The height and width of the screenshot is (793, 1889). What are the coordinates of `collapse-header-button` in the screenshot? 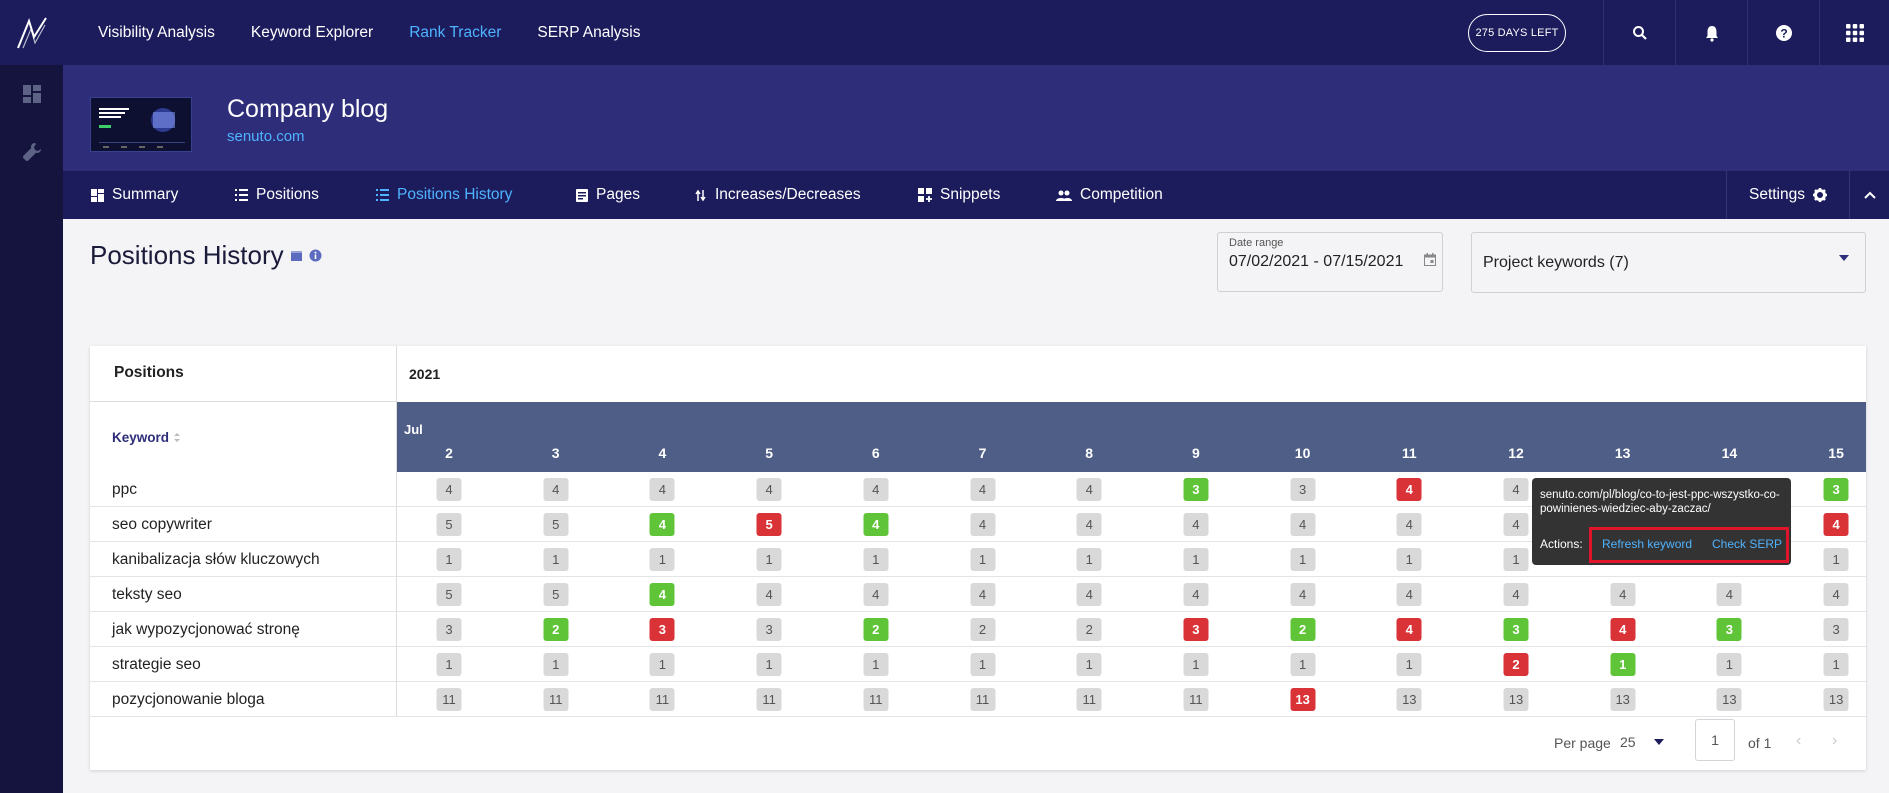 It's located at (1869, 195).